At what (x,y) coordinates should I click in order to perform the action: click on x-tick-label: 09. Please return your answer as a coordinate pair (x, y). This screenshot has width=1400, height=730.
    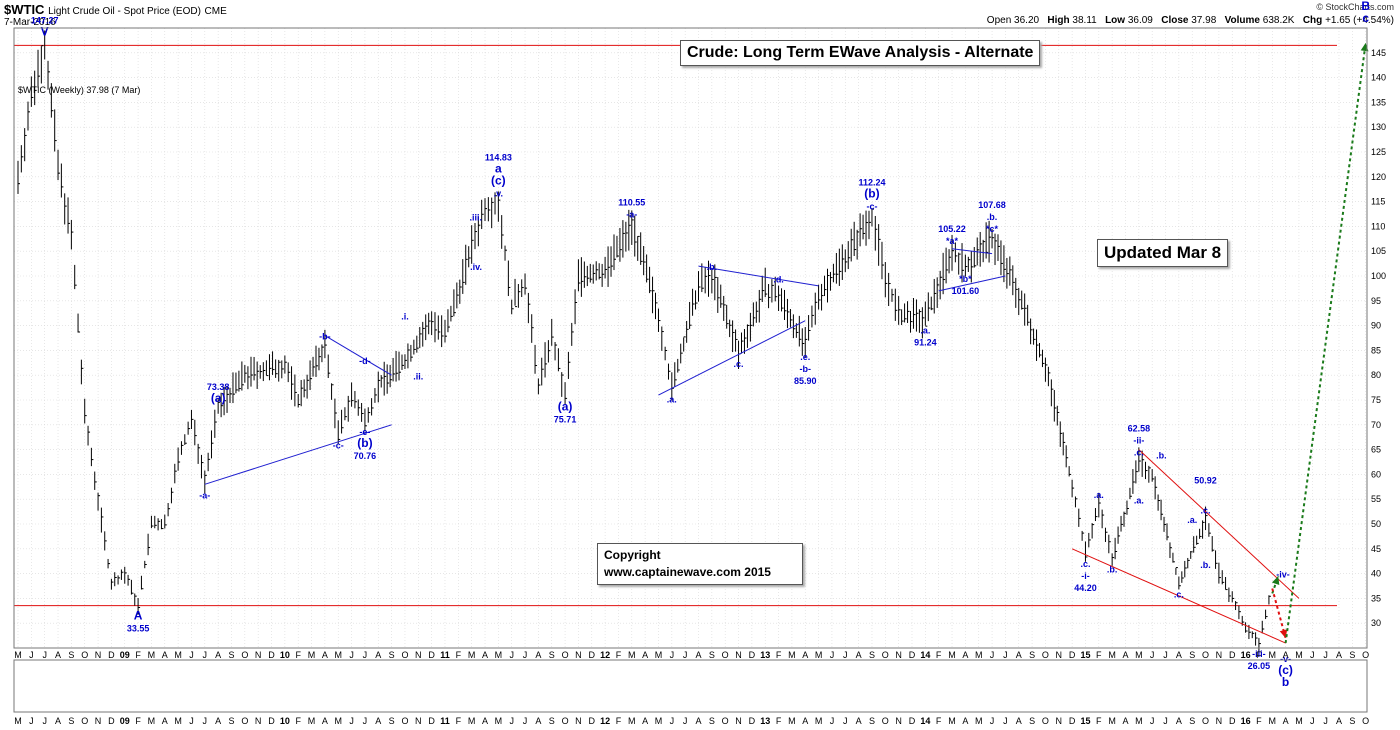
    Looking at the image, I should click on (125, 655).